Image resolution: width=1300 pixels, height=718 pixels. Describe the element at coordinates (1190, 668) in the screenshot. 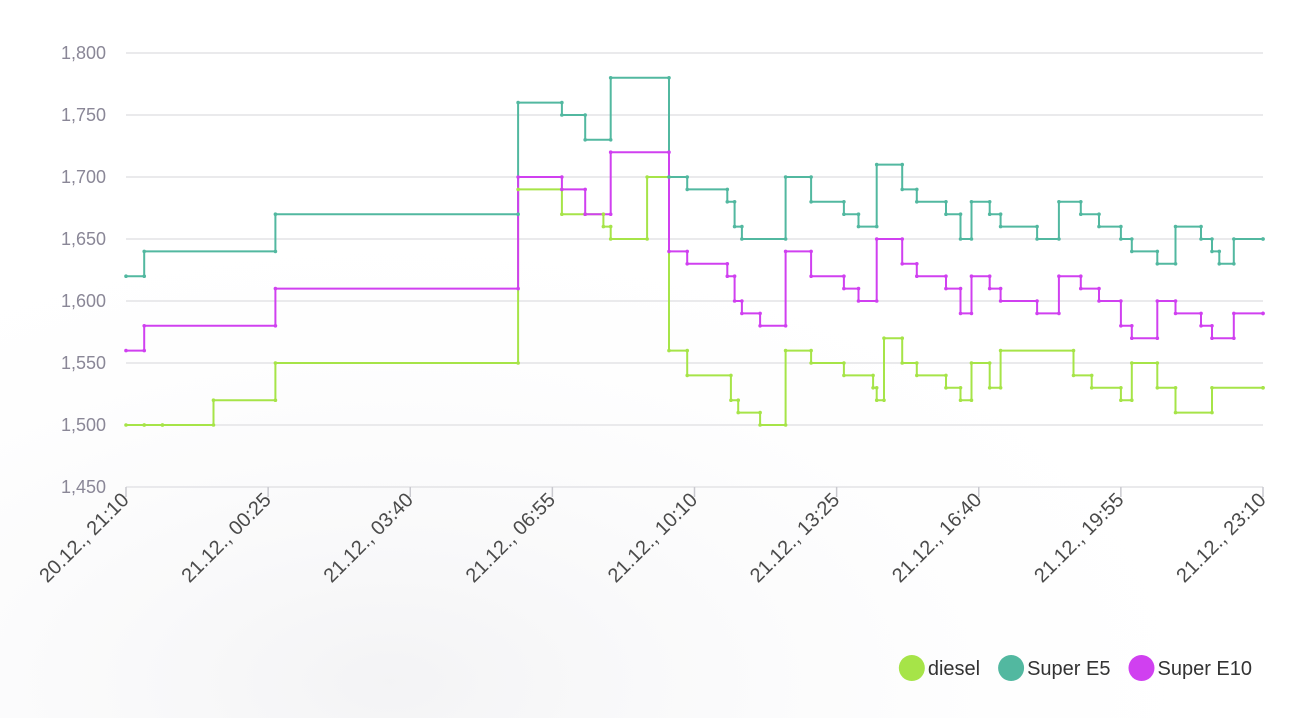

I see `legend-item: Super E10` at that location.